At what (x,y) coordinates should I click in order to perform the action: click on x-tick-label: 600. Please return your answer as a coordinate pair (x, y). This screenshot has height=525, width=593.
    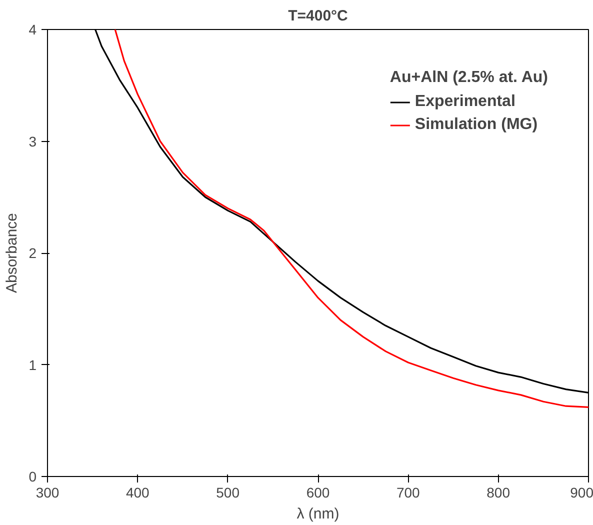
    Looking at the image, I should click on (318, 492).